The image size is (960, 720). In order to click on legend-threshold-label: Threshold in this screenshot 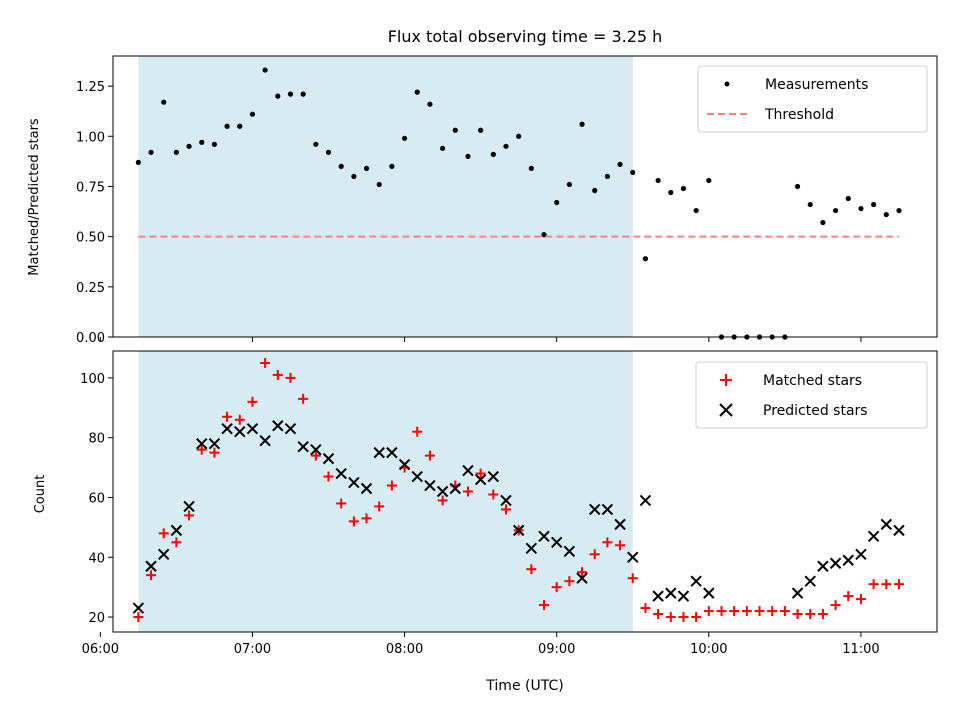, I will do `click(799, 115)`.